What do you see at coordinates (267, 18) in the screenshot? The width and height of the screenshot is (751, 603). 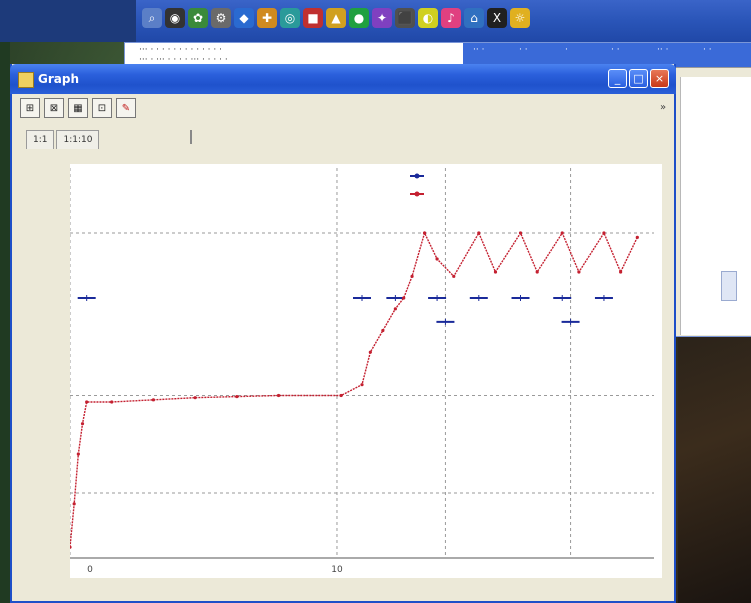 I see `taskbar-app-icon: ✚` at bounding box center [267, 18].